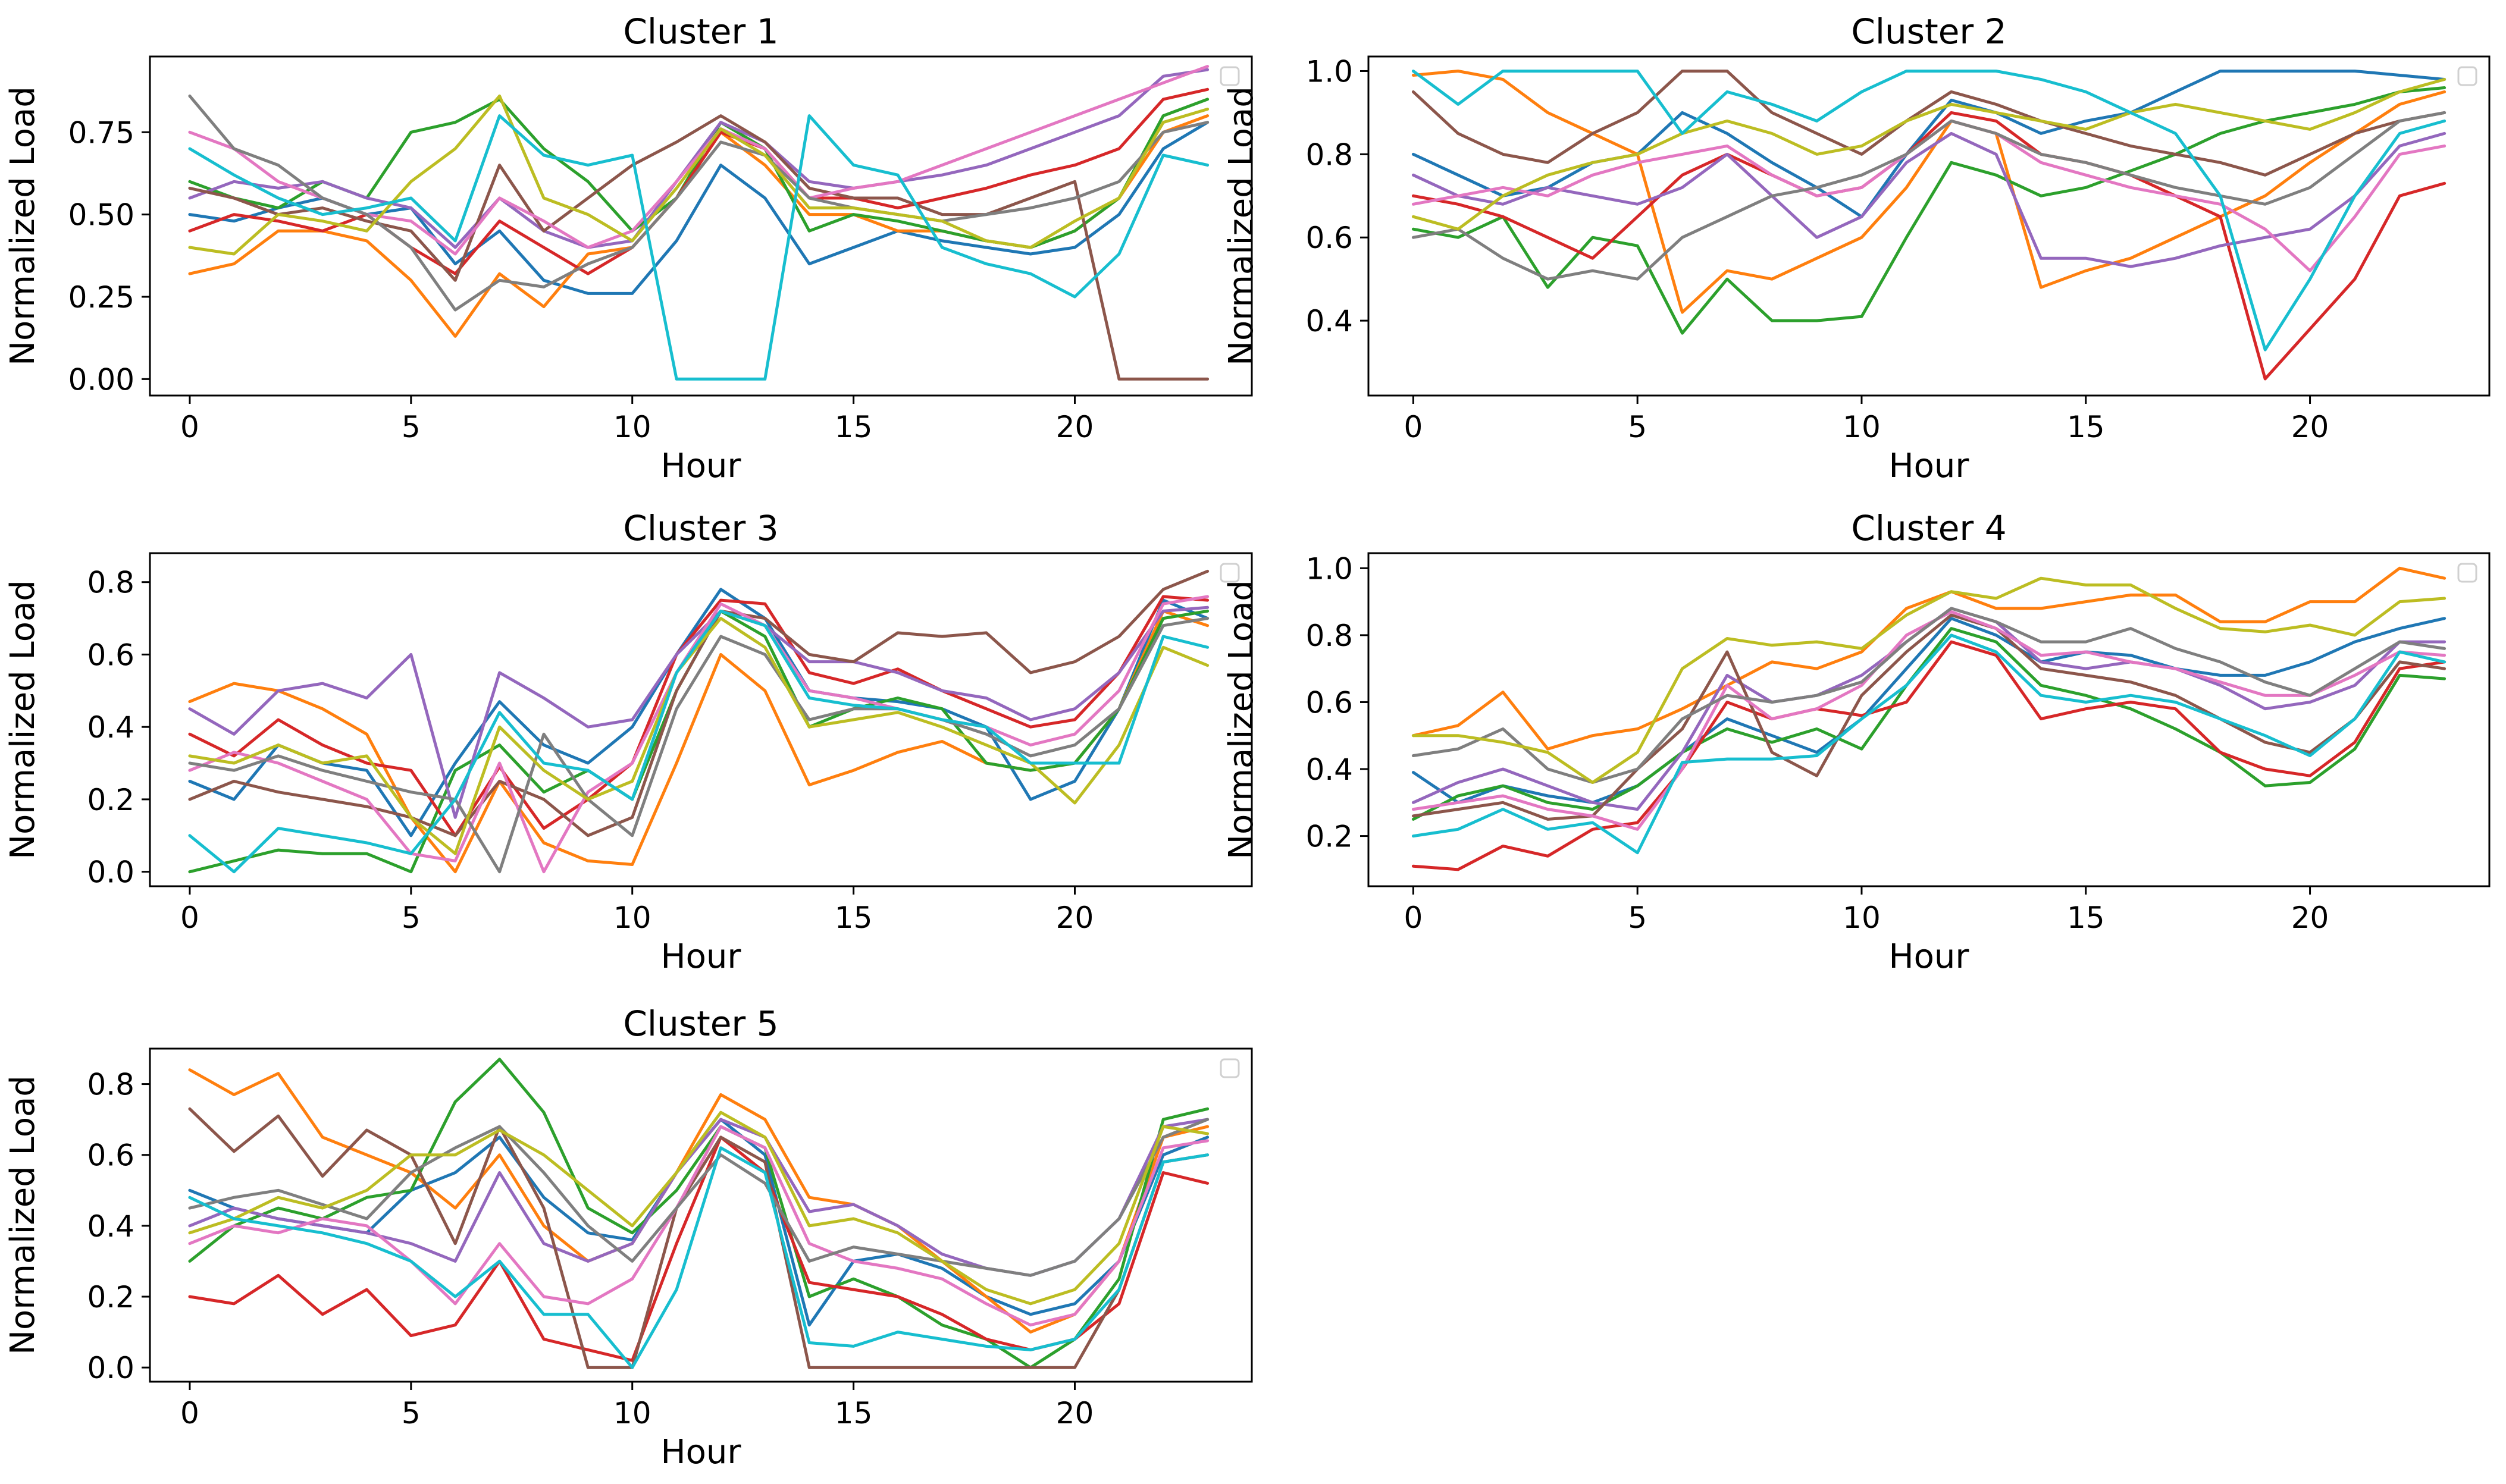  I want to click on subplot-title: Cluster 1, so click(701, 31).